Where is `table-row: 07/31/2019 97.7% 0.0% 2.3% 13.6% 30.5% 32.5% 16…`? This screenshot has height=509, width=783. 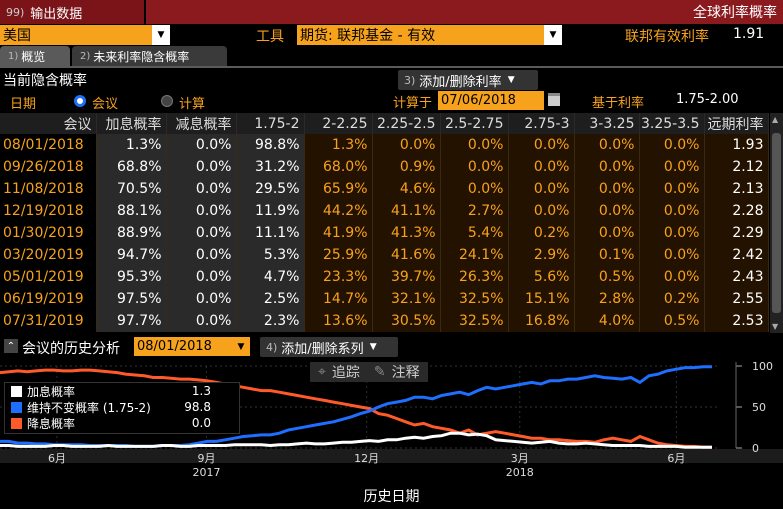 table-row: 07/31/2019 97.7% 0.0% 2.3% 13.6% 30.5% 32.5% 16… is located at coordinates (384, 321).